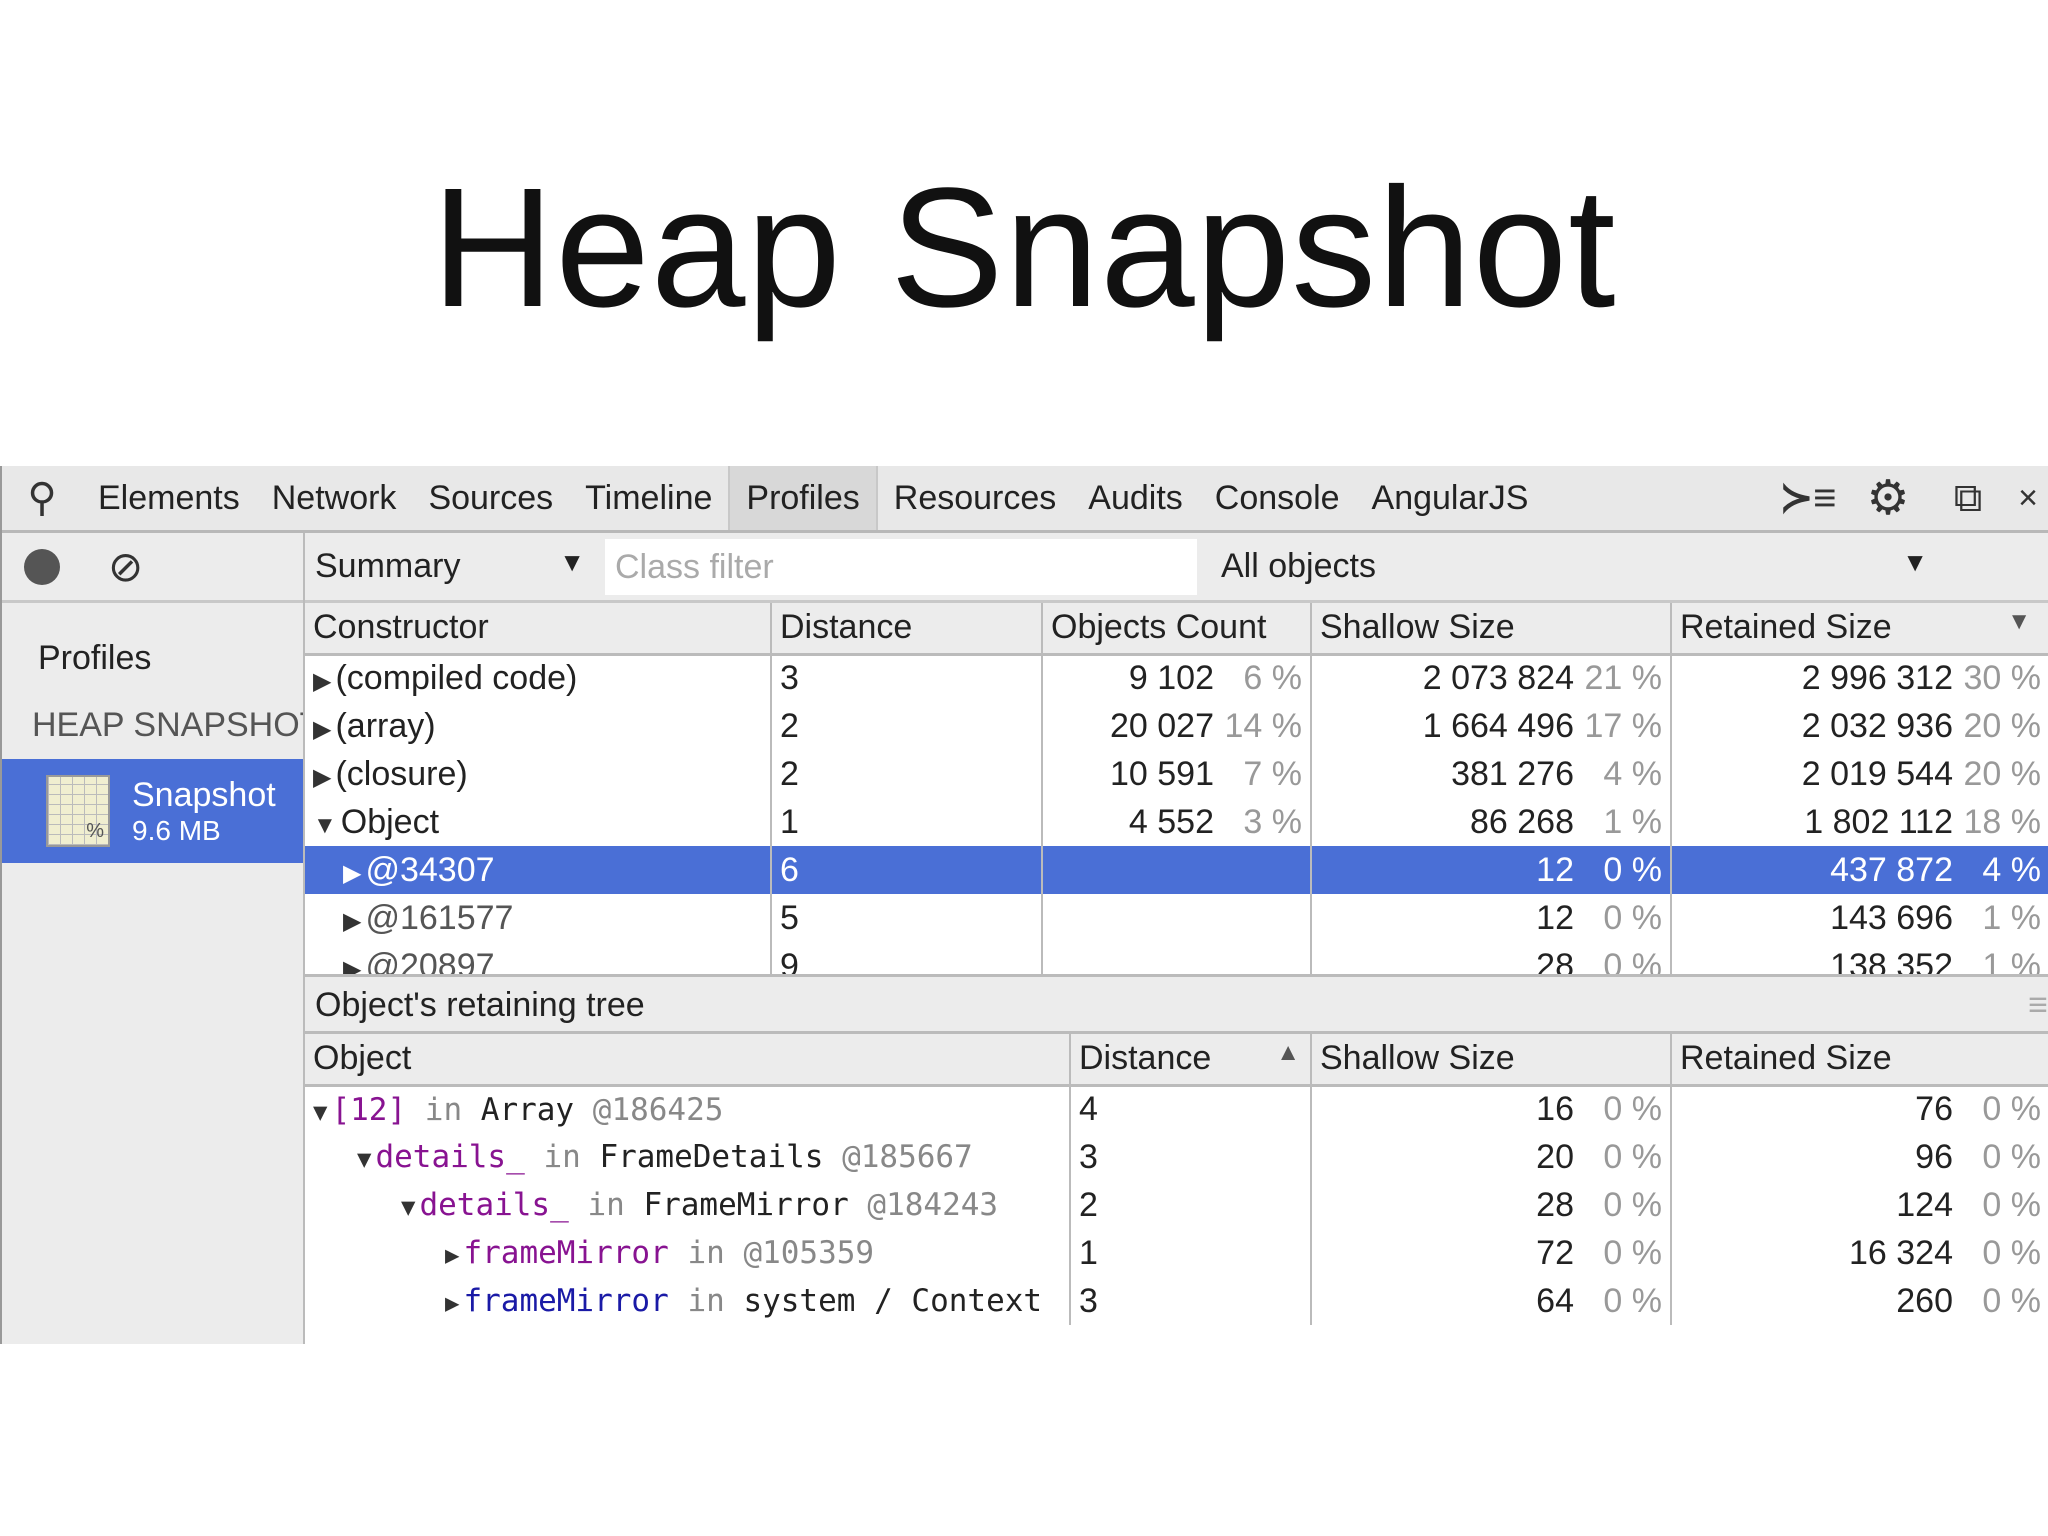 This screenshot has width=2048, height=1536. Describe the element at coordinates (2028, 497) in the screenshot. I see `close-icon: ×` at that location.